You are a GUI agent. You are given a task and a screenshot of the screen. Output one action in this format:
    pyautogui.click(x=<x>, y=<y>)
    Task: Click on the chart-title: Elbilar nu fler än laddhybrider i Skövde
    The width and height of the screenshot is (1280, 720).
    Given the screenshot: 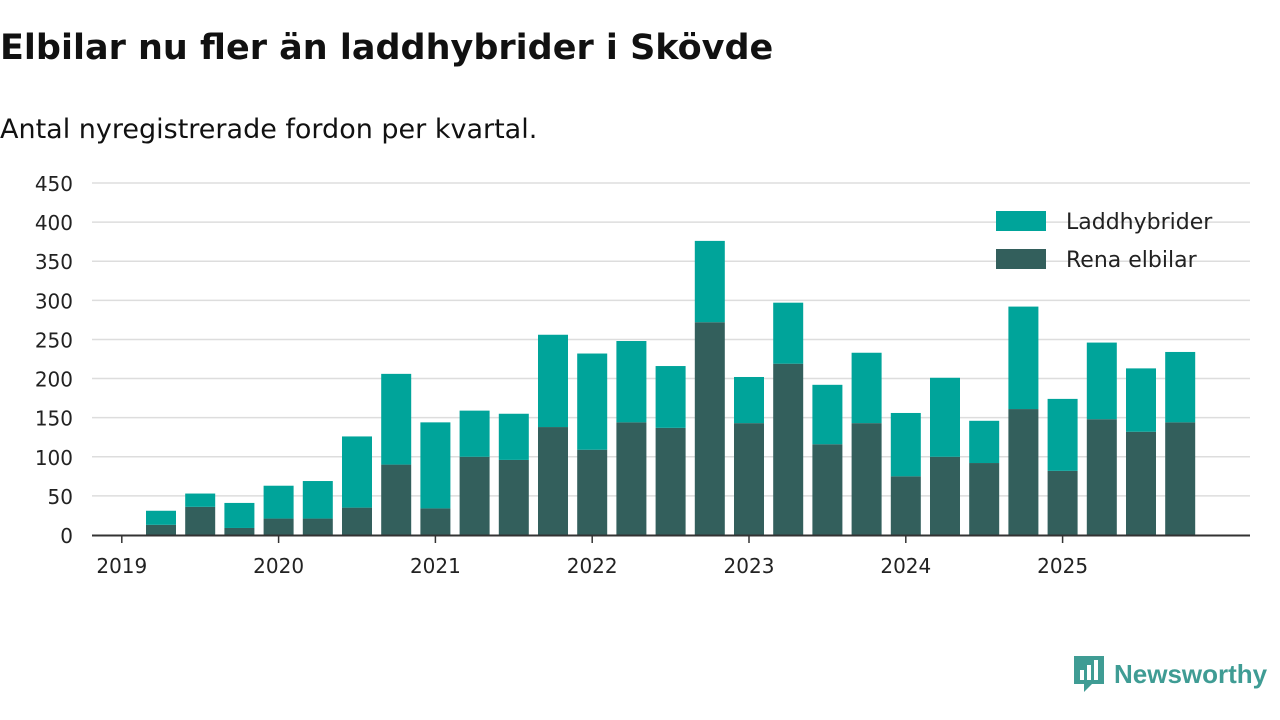 What is the action you would take?
    pyautogui.click(x=387, y=48)
    